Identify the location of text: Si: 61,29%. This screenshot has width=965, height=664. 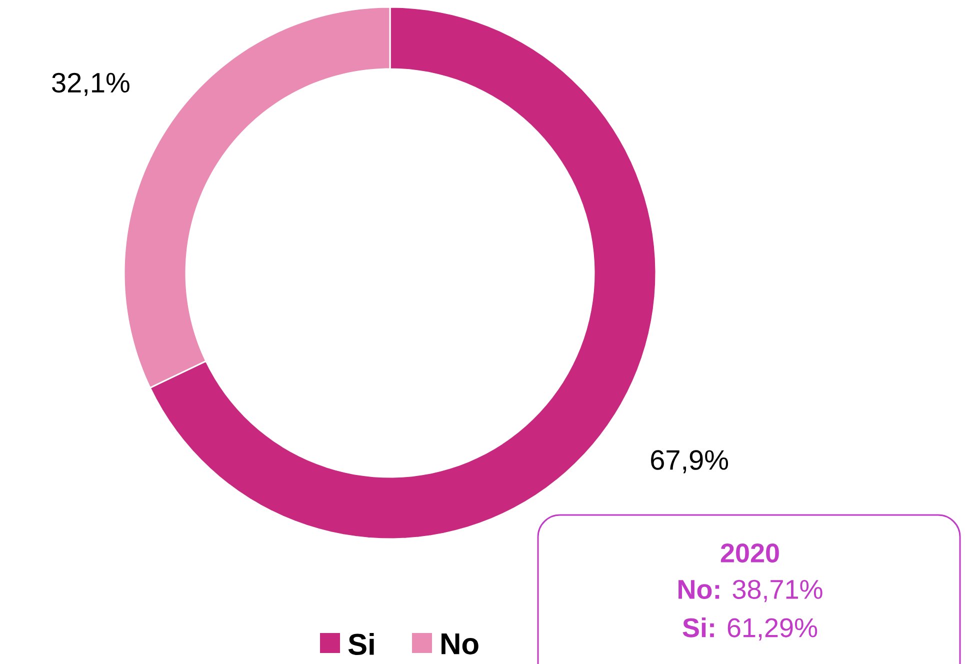
(750, 629).